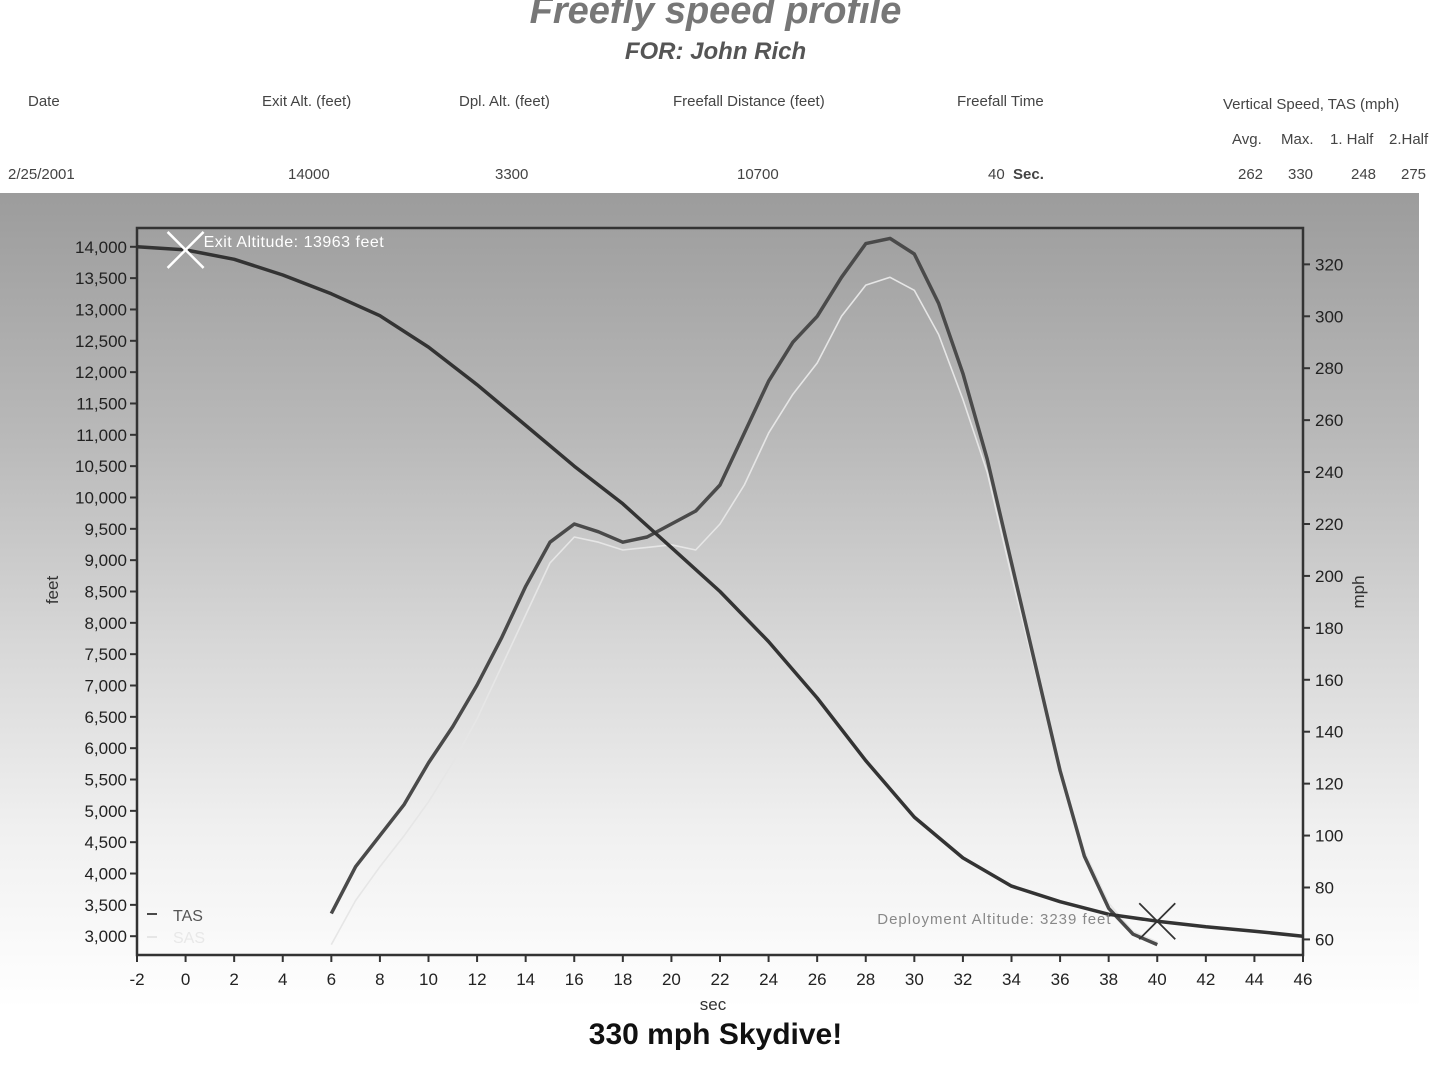 The width and height of the screenshot is (1431, 1081). I want to click on x-tick-label: 36, so click(1060, 979).